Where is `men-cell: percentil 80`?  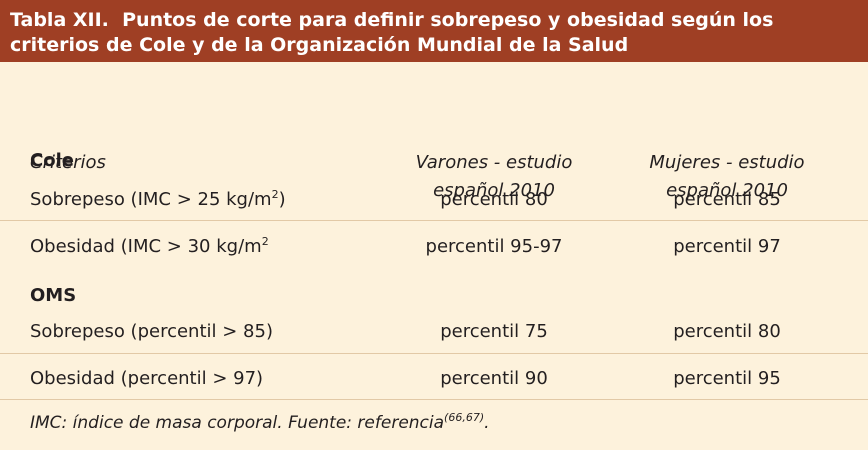 men-cell: percentil 80 is located at coordinates (494, 199).